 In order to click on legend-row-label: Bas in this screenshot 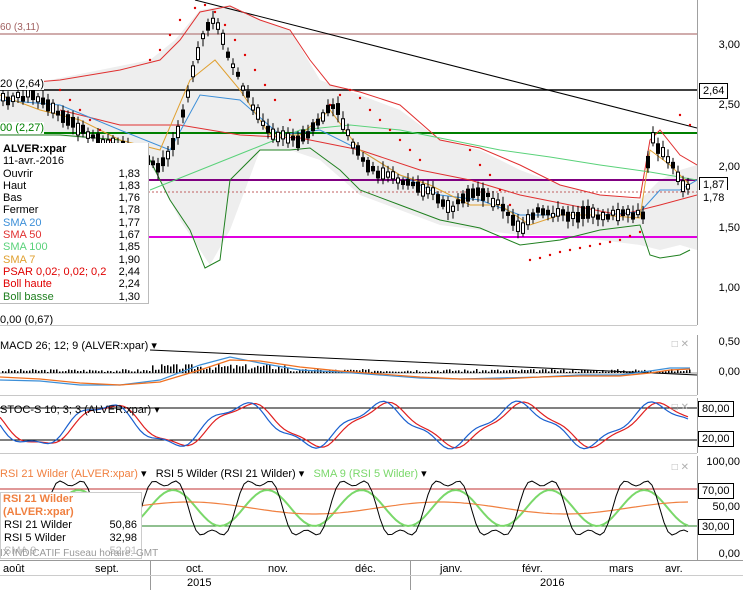, I will do `click(12, 198)`.